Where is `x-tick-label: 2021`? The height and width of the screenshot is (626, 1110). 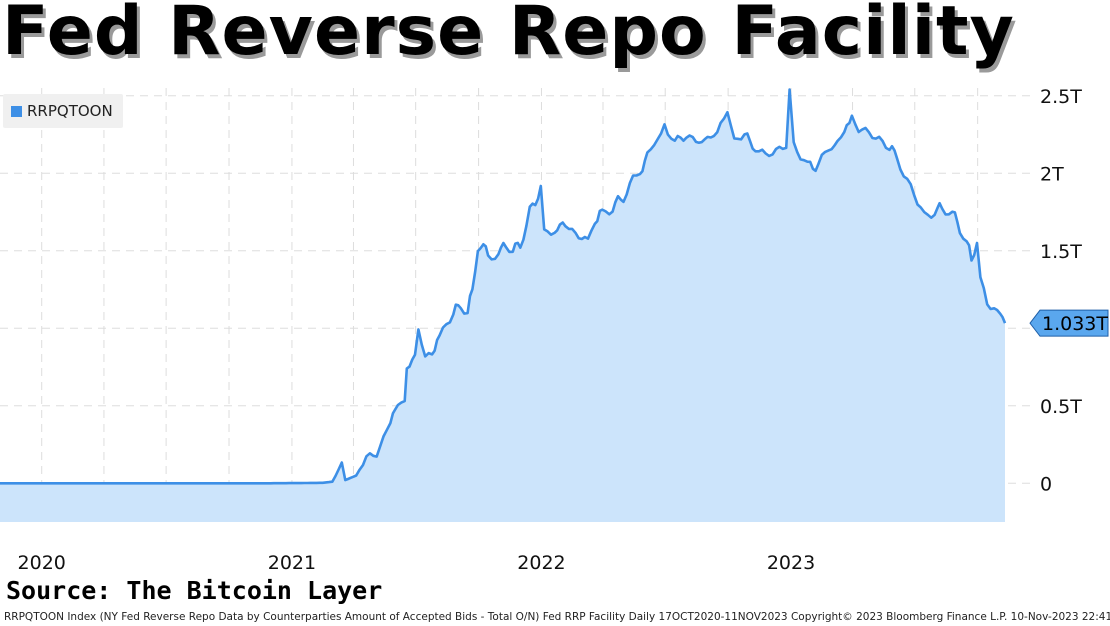
x-tick-label: 2021 is located at coordinates (292, 563).